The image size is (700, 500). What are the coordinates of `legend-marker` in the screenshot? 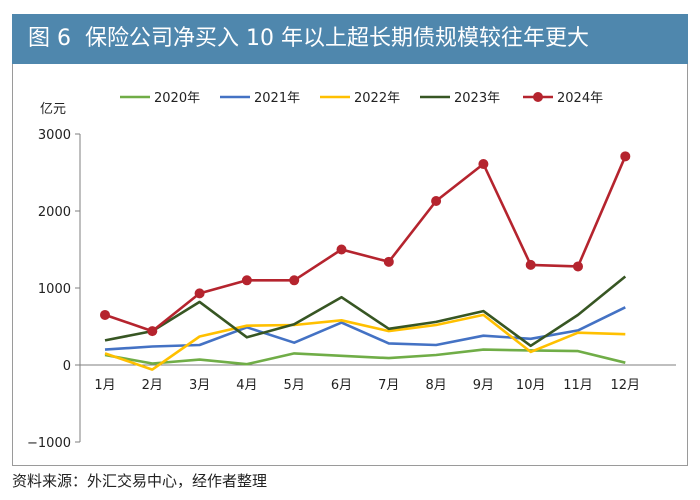 It's located at (538, 97).